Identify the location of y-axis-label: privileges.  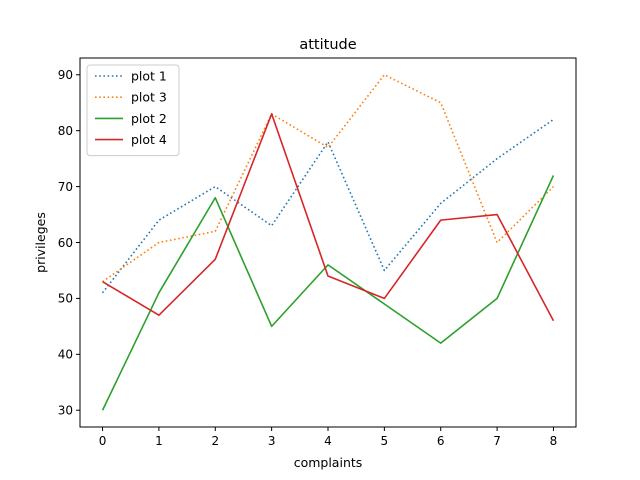
(40, 242).